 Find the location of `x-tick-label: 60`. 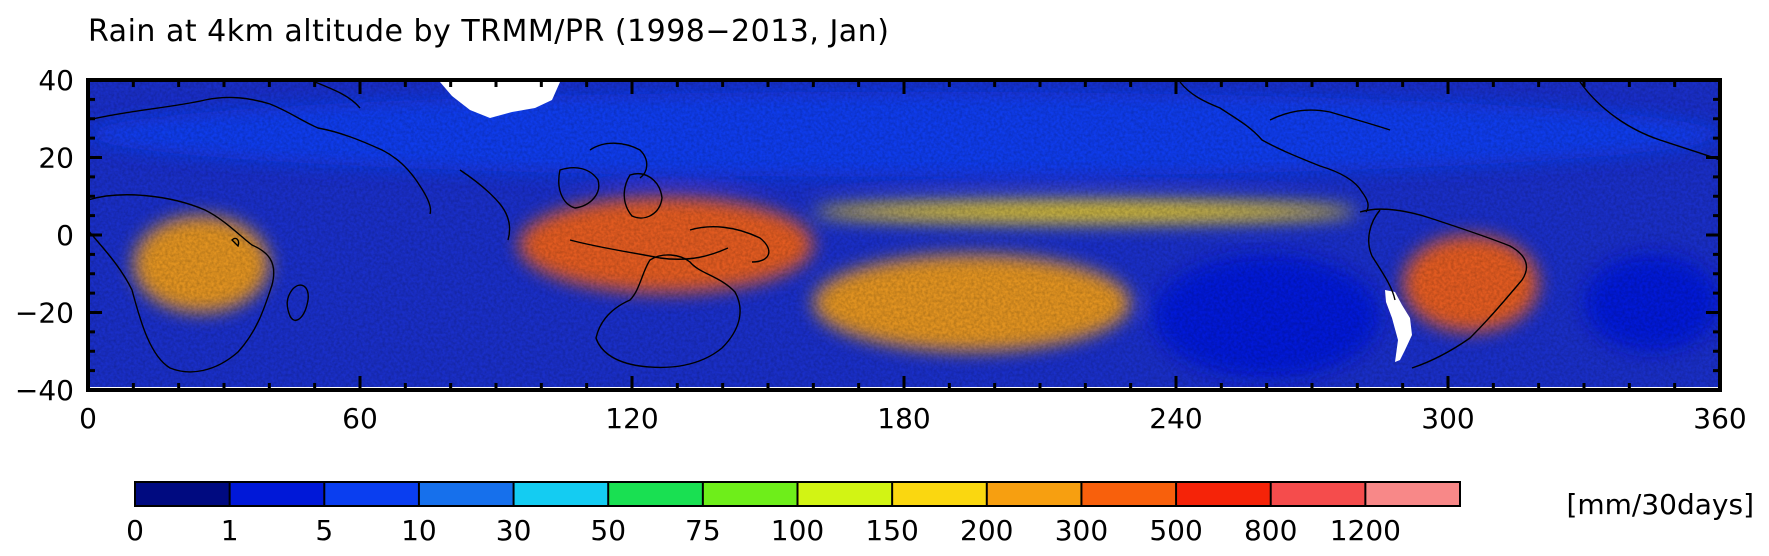

x-tick-label: 60 is located at coordinates (360, 418).